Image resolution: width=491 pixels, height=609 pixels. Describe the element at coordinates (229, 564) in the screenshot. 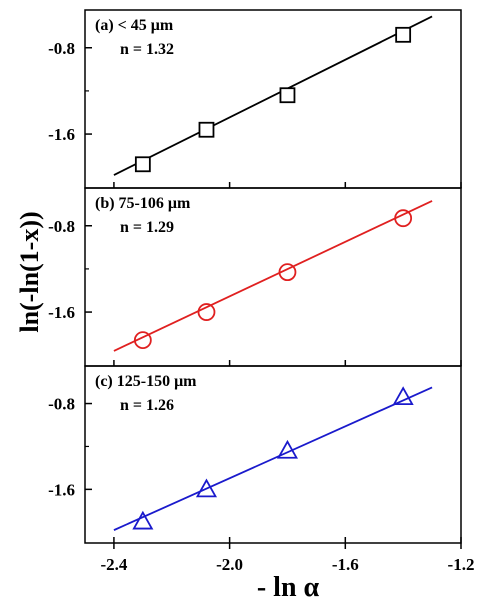

I see `x-tick-label: -2.0` at that location.